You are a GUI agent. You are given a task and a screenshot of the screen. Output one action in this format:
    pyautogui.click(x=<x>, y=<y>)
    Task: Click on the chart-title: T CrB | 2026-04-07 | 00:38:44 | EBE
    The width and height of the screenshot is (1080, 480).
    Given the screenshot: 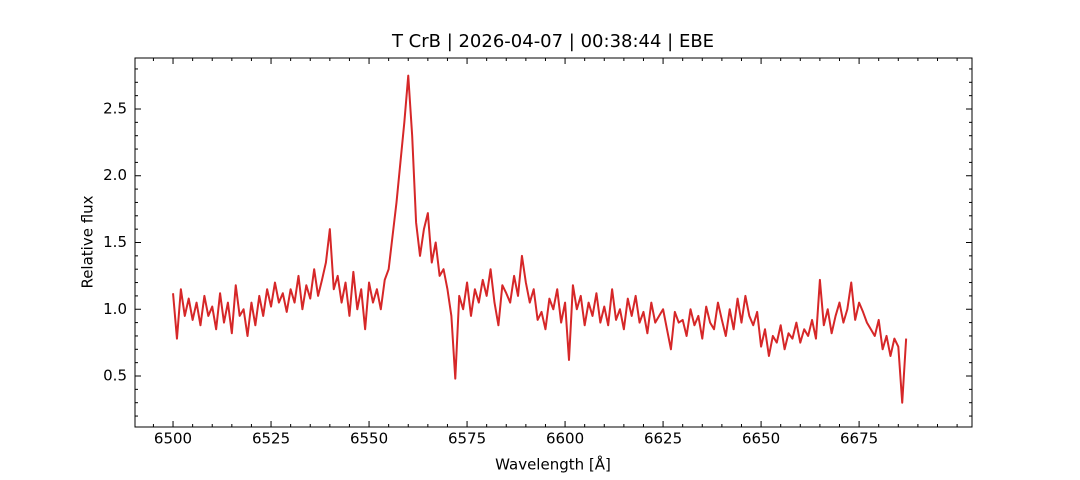 What is the action you would take?
    pyautogui.click(x=552, y=41)
    